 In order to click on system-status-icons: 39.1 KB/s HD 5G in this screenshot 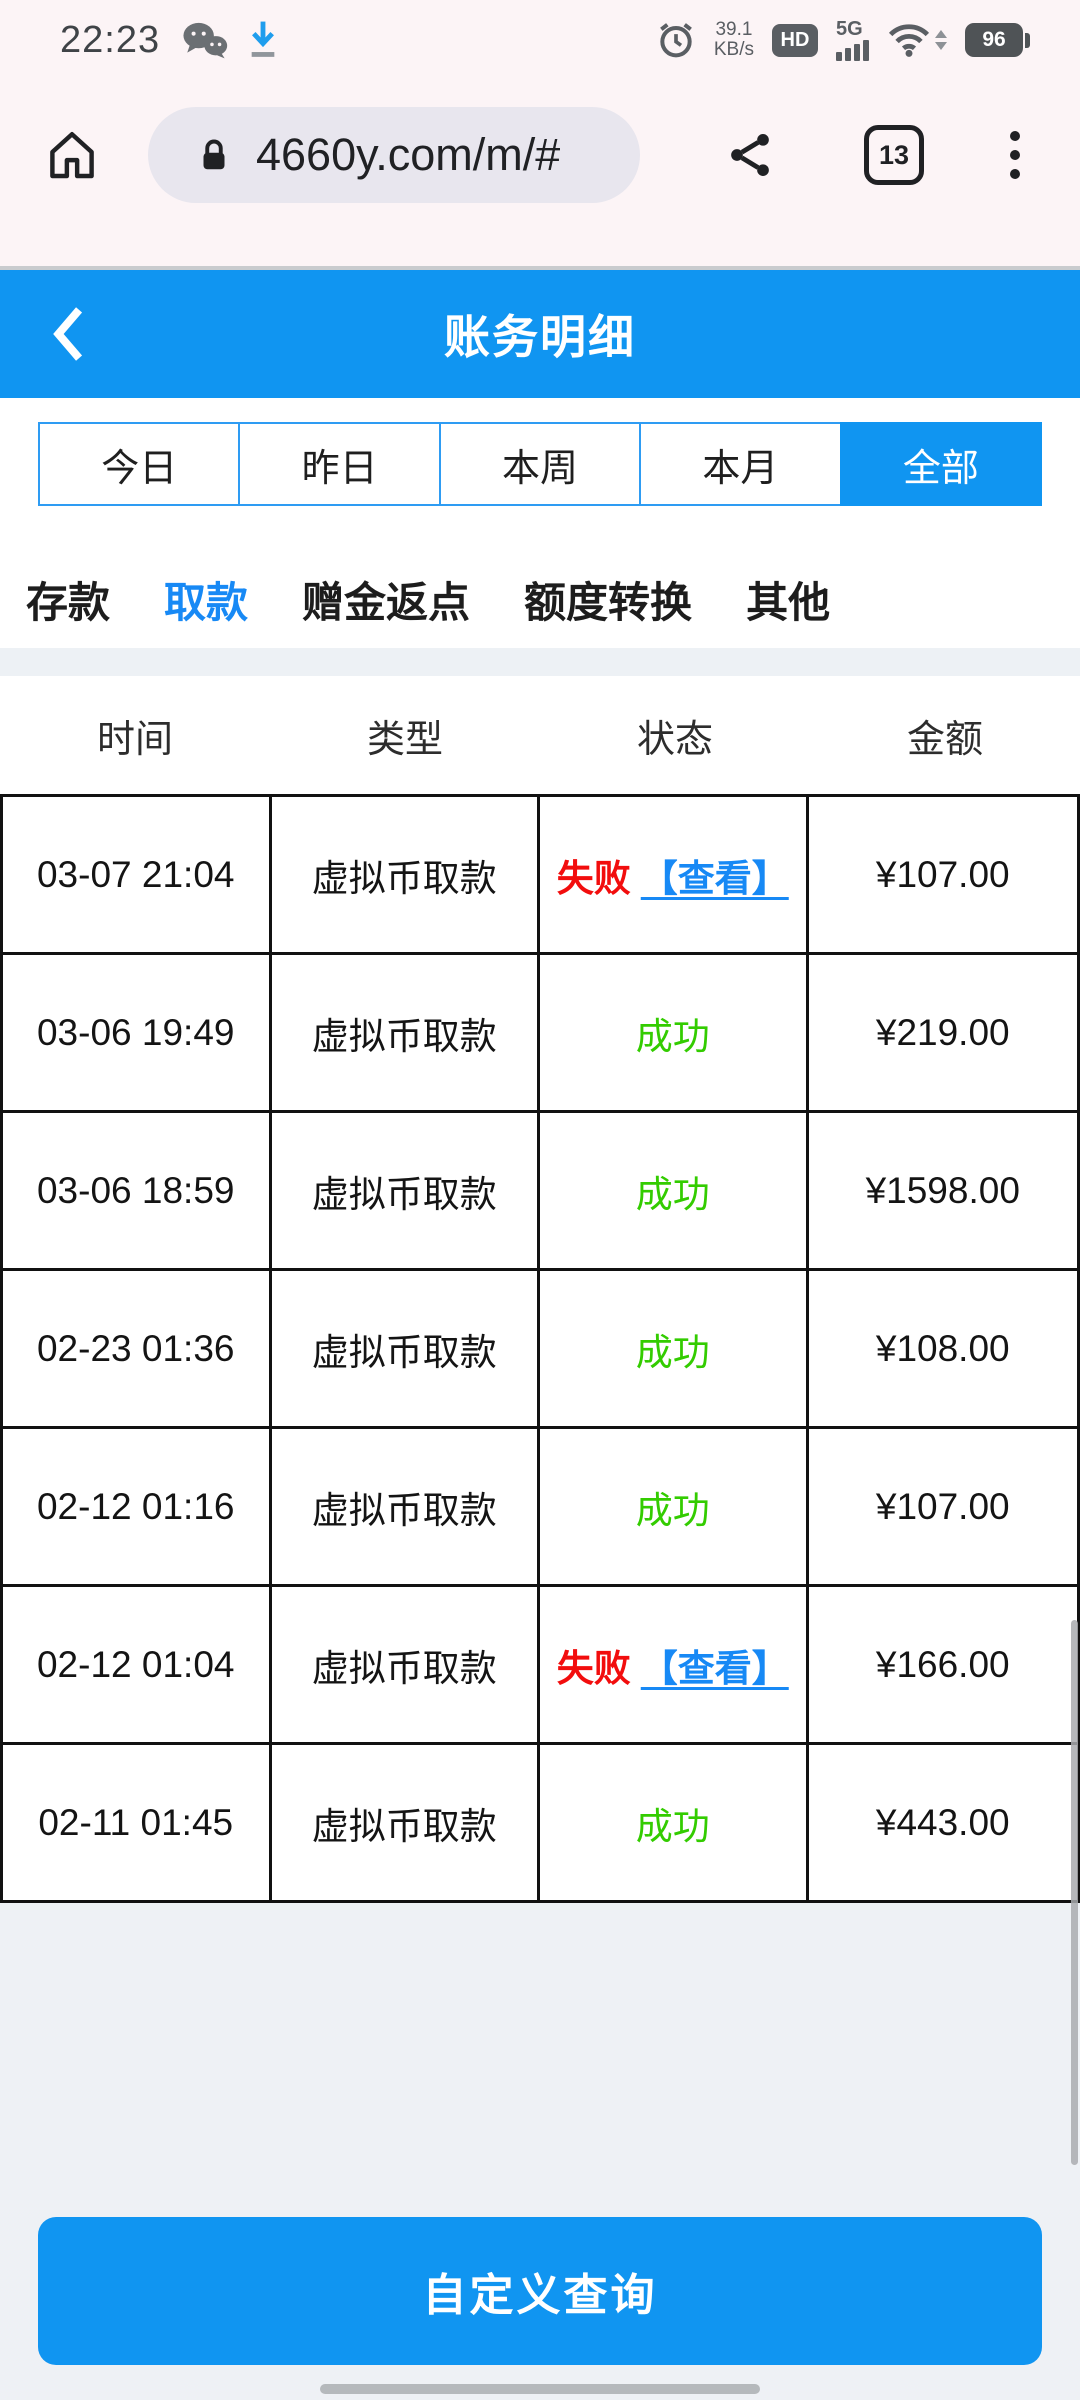, I will do `click(843, 39)`.